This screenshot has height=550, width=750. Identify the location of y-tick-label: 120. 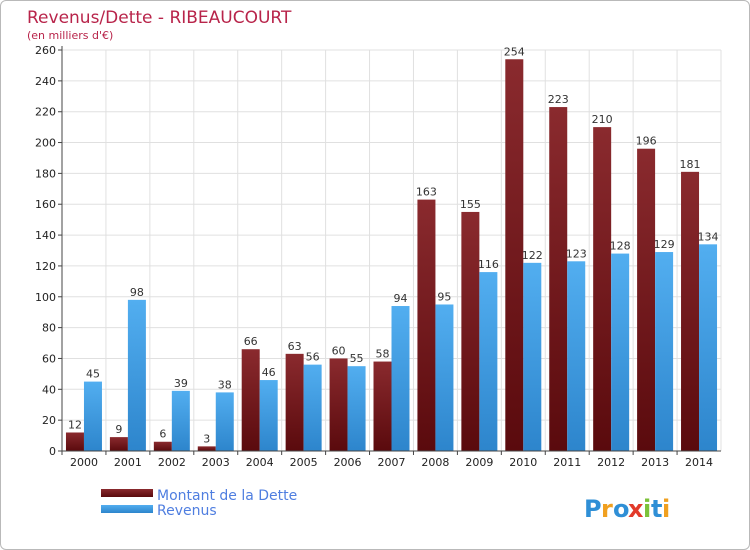
(45, 266).